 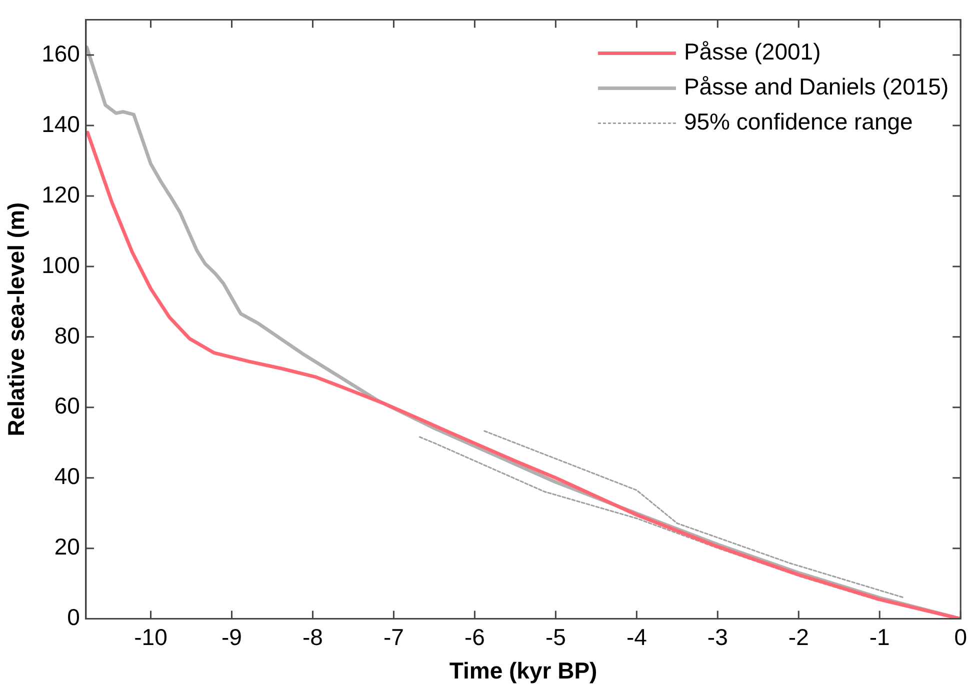 I want to click on y-tick-label: 160, so click(x=61, y=53).